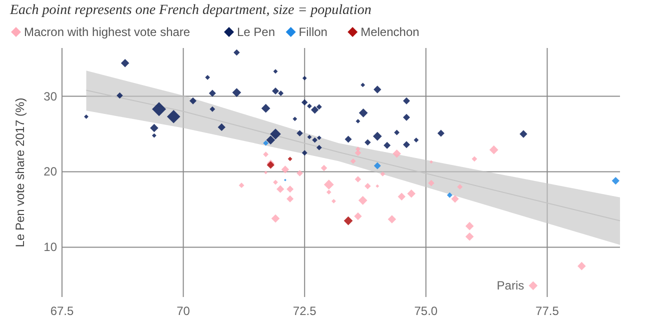 The height and width of the screenshot is (321, 645). Describe the element at coordinates (107, 32) in the screenshot. I see `legend-label: Macron with highest vote share` at that location.